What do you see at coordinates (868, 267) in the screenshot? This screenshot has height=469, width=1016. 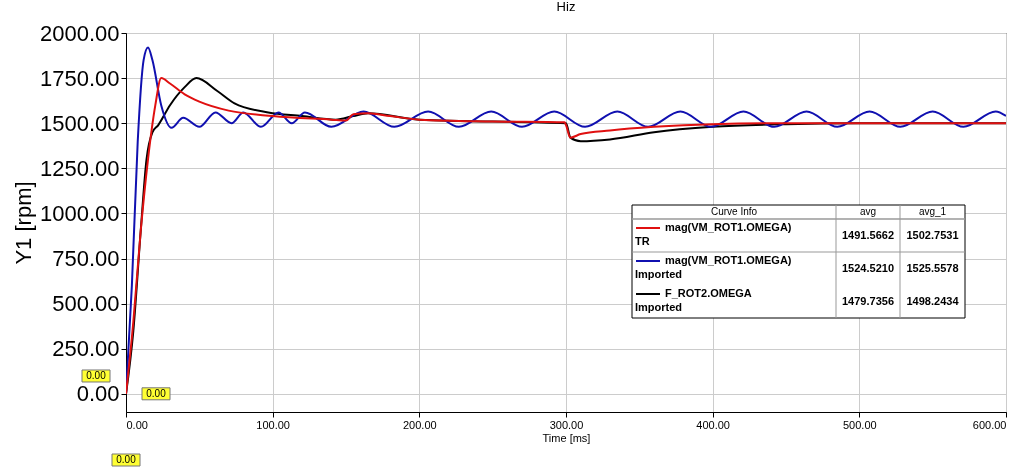 I see `annotation: 1524.5210` at bounding box center [868, 267].